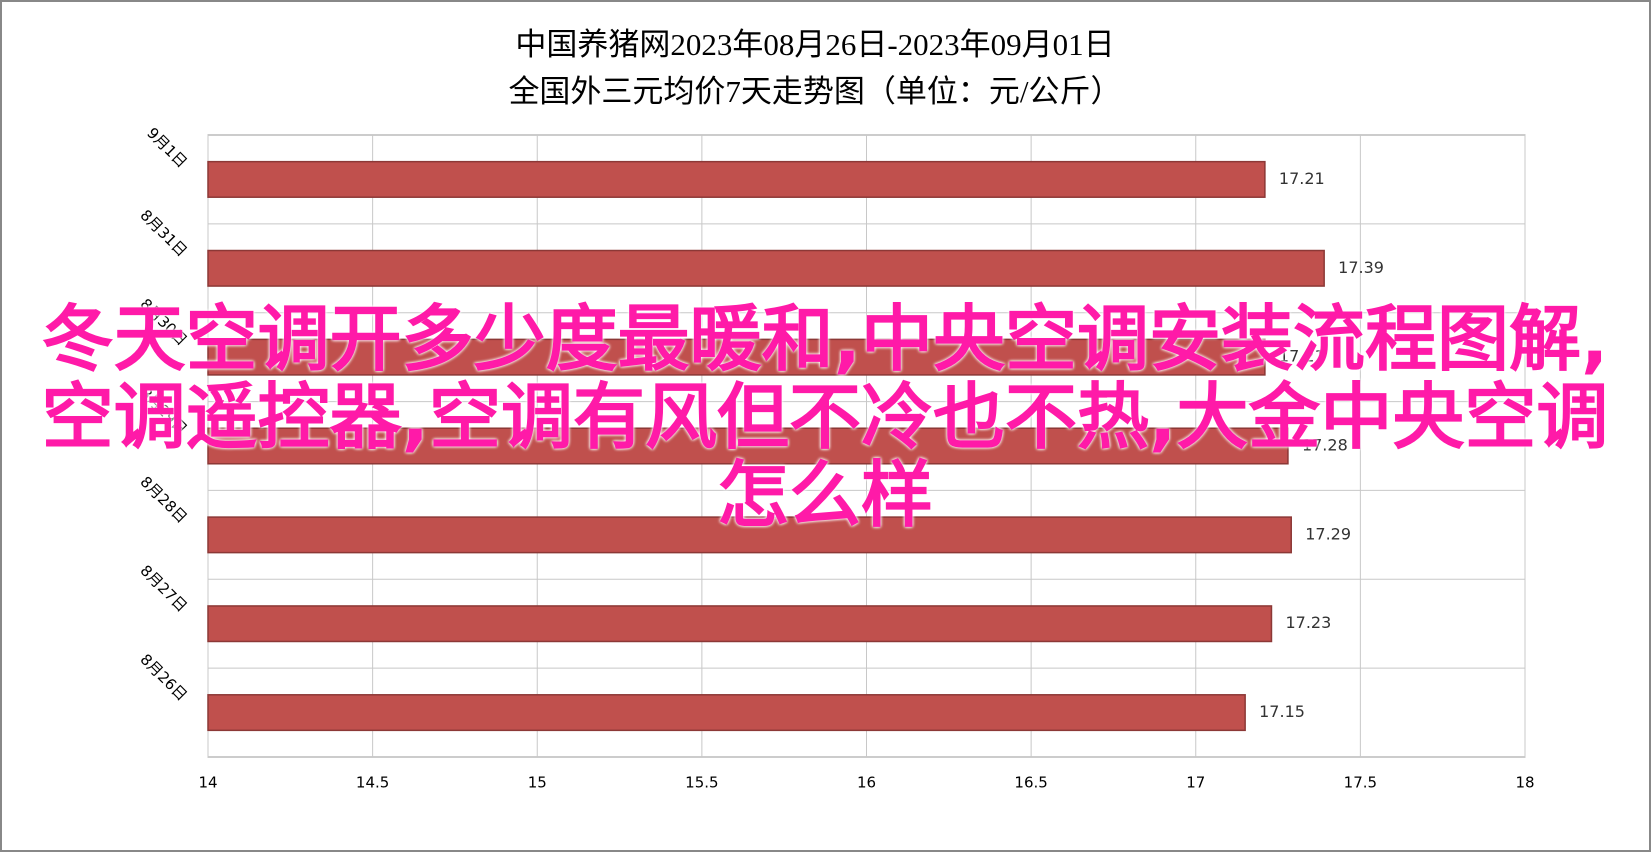  I want to click on x-tick-label: 16, so click(866, 783).